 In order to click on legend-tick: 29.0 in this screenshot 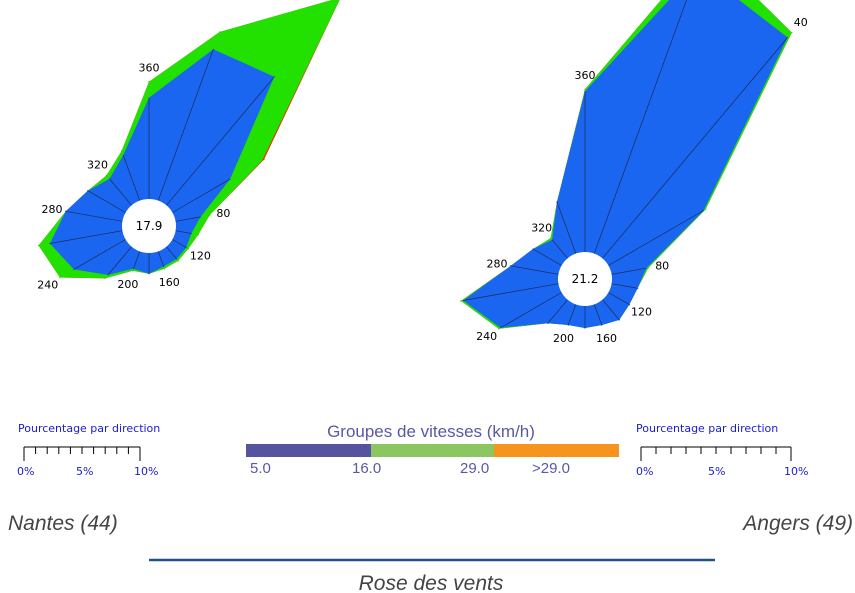, I will do `click(474, 468)`.